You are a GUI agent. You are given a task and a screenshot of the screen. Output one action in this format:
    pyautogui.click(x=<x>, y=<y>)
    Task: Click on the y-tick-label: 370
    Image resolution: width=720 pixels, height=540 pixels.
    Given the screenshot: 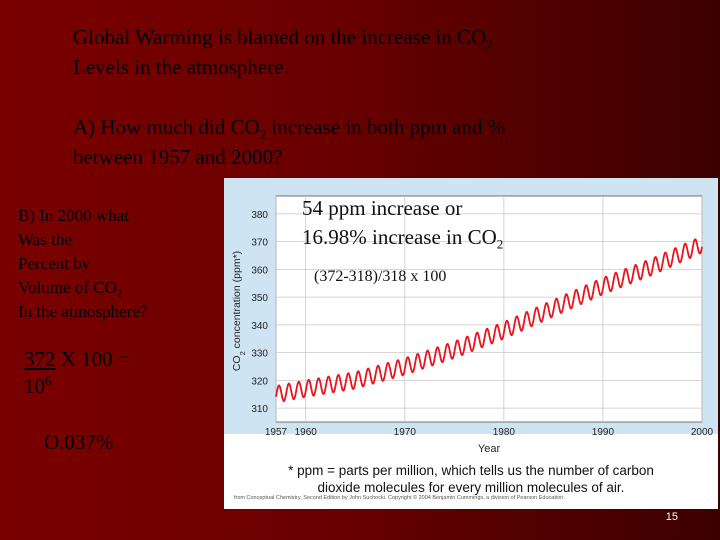 What is the action you would take?
    pyautogui.click(x=259, y=243)
    